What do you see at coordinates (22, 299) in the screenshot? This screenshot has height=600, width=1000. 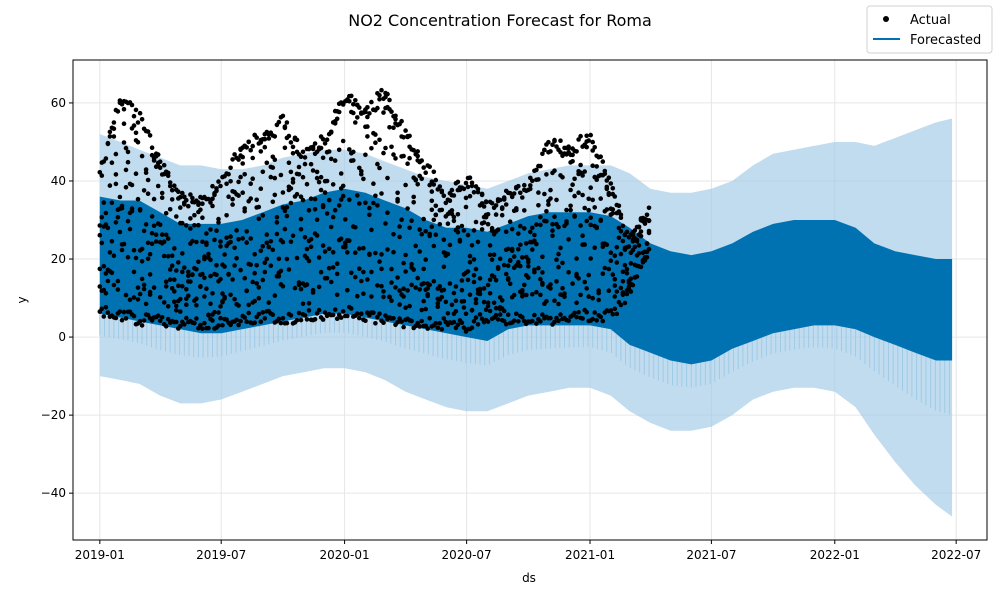 I see `y-axis-label: y` at bounding box center [22, 299].